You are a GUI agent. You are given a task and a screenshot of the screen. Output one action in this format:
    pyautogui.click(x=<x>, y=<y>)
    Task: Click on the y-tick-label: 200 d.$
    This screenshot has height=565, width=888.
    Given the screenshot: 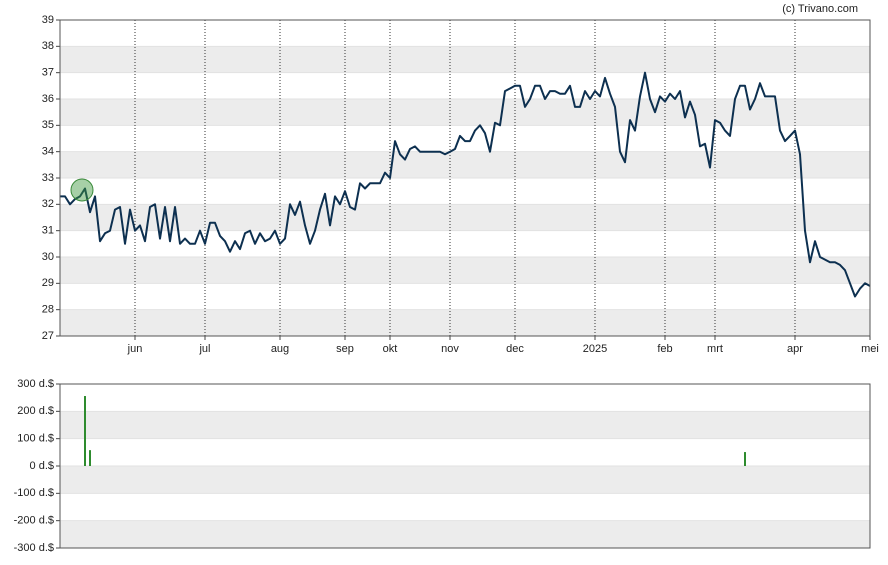 What is the action you would take?
    pyautogui.click(x=35, y=411)
    